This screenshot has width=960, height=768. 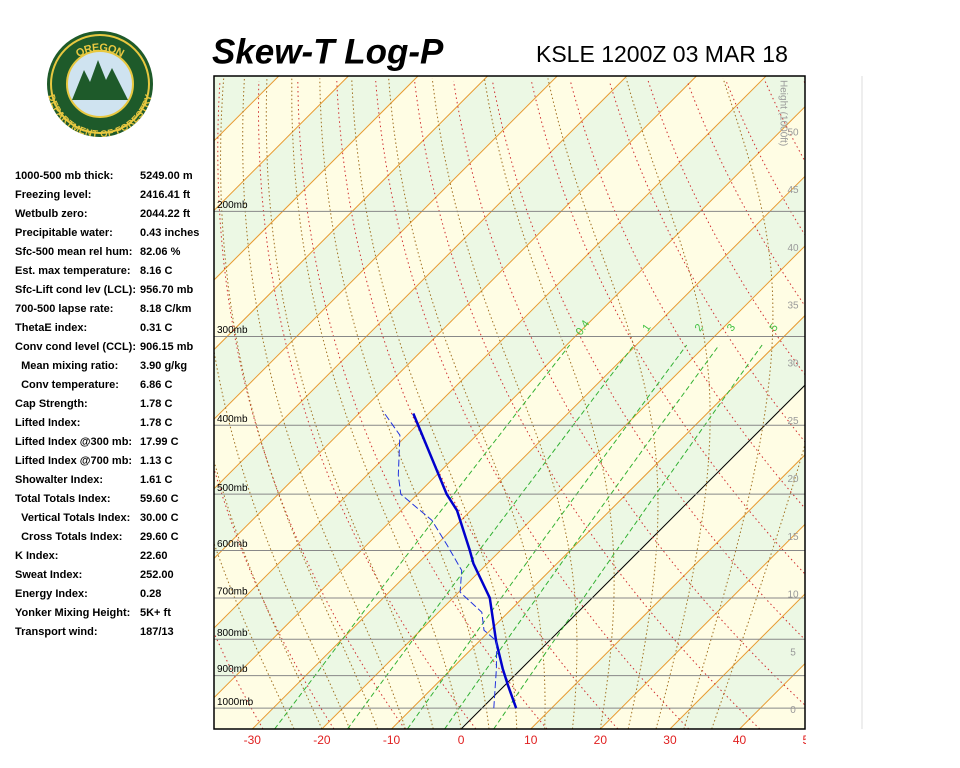 What do you see at coordinates (154, 556) in the screenshot?
I see `index-value: 22.60` at bounding box center [154, 556].